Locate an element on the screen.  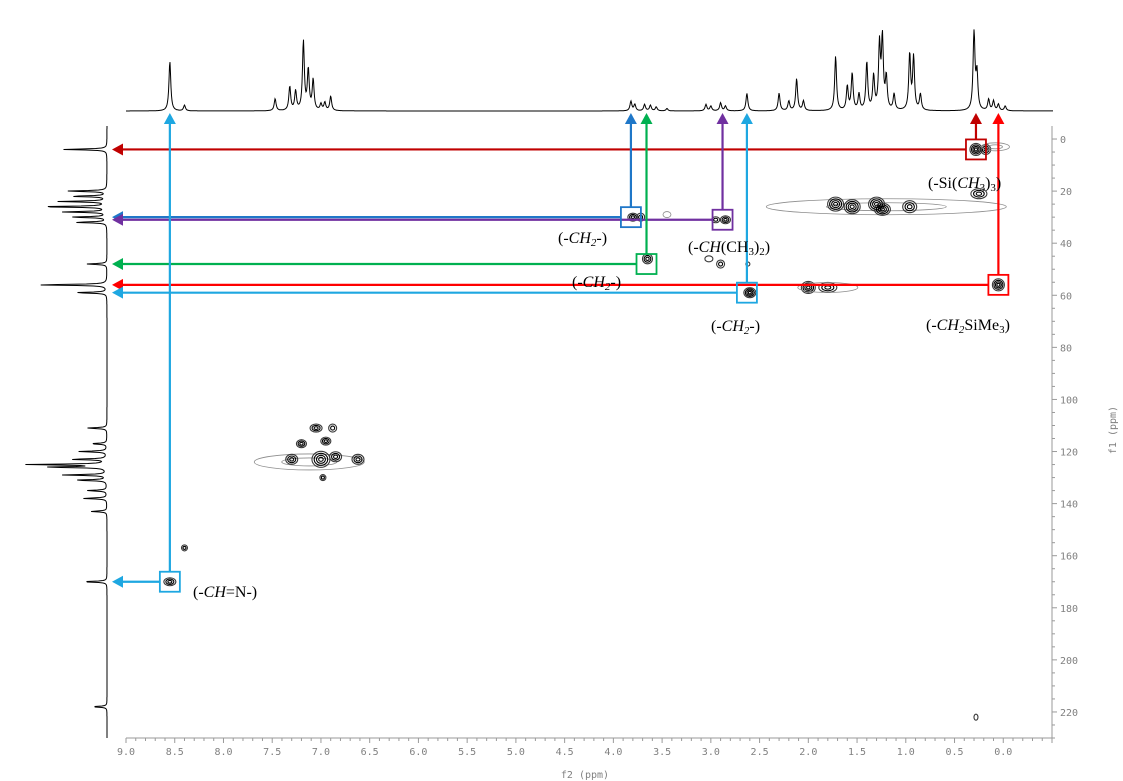
y-axis-ticks: 0 20 40 60 80 100 120 140 160 180 200 220 is located at coordinates (1065, 437).